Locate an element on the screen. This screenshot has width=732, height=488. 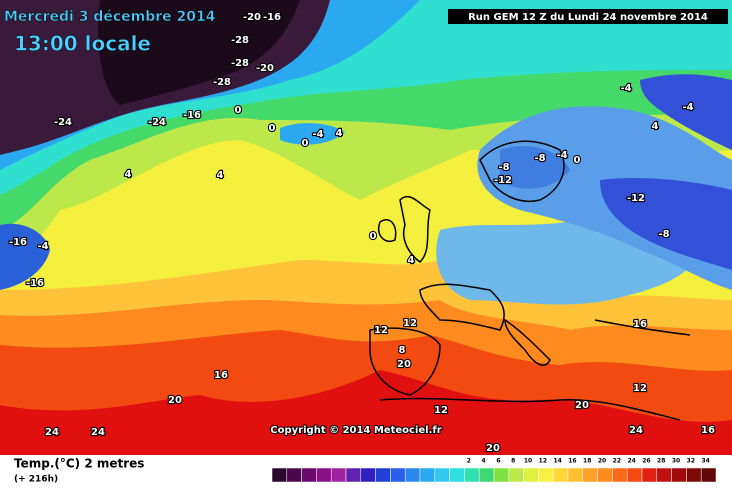
legend-tick-label: 6 is located at coordinates (498, 461).